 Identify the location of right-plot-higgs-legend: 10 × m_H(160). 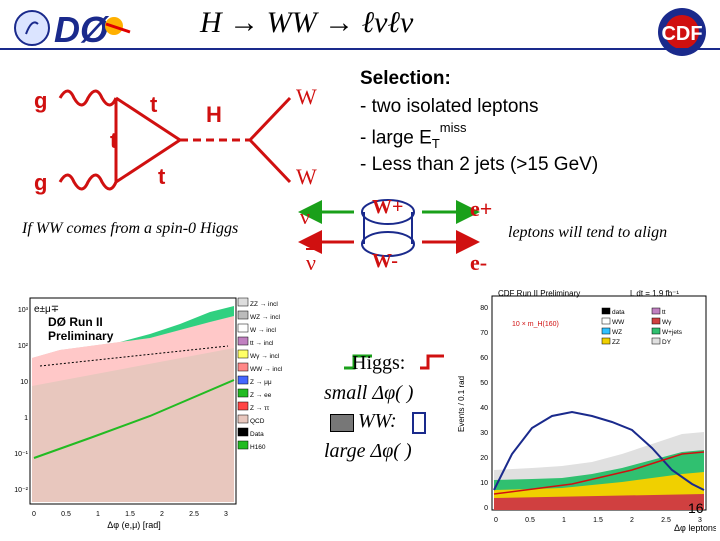
(535, 324).